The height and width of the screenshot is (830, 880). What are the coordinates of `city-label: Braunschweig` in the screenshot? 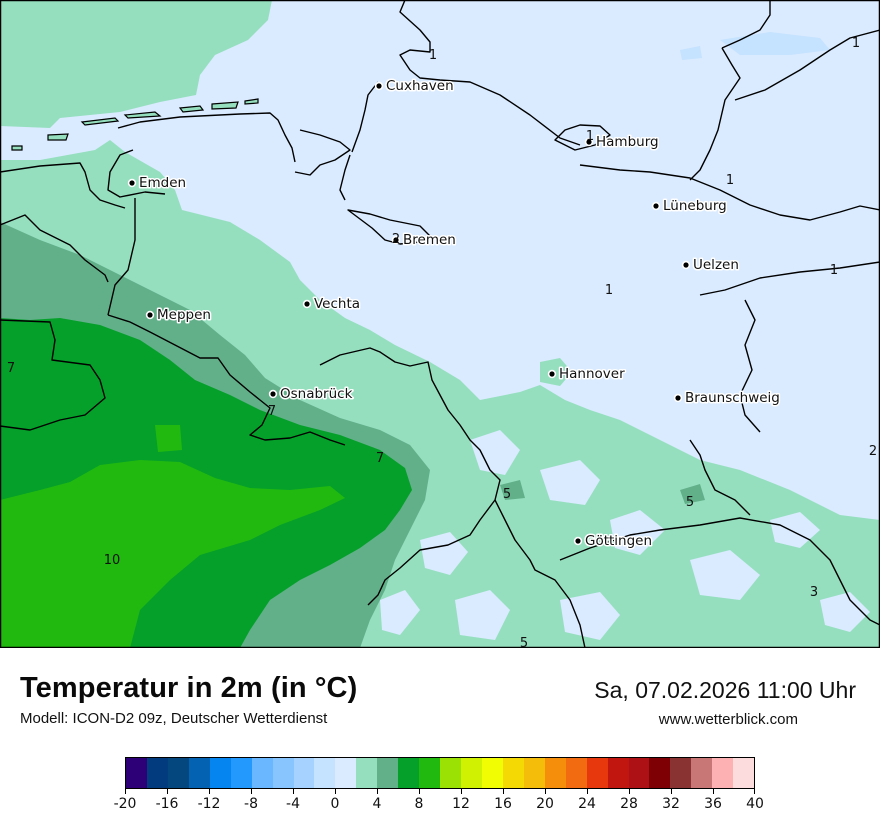 It's located at (732, 398).